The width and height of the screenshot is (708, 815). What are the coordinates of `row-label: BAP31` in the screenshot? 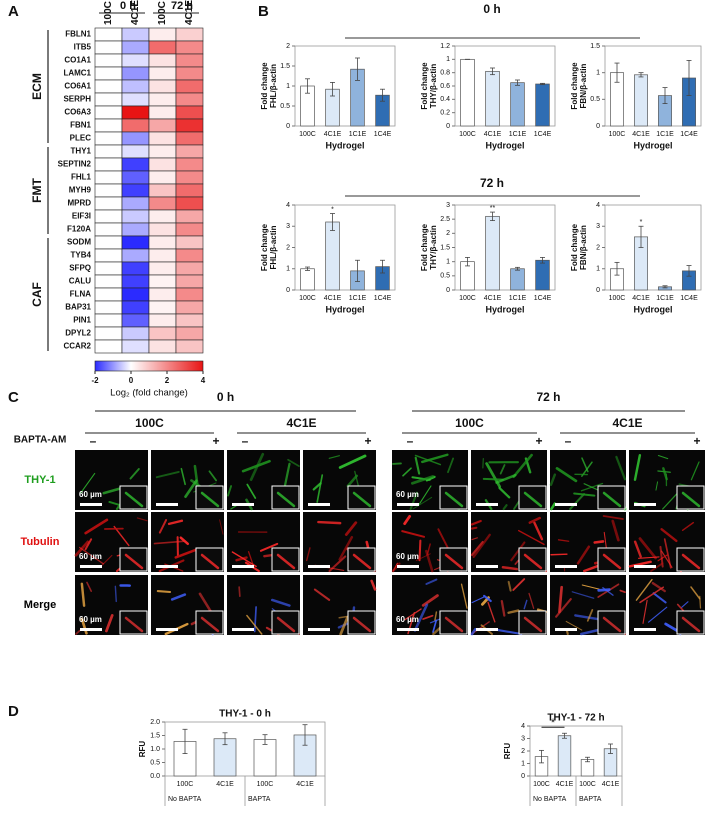 It's located at (78, 307).